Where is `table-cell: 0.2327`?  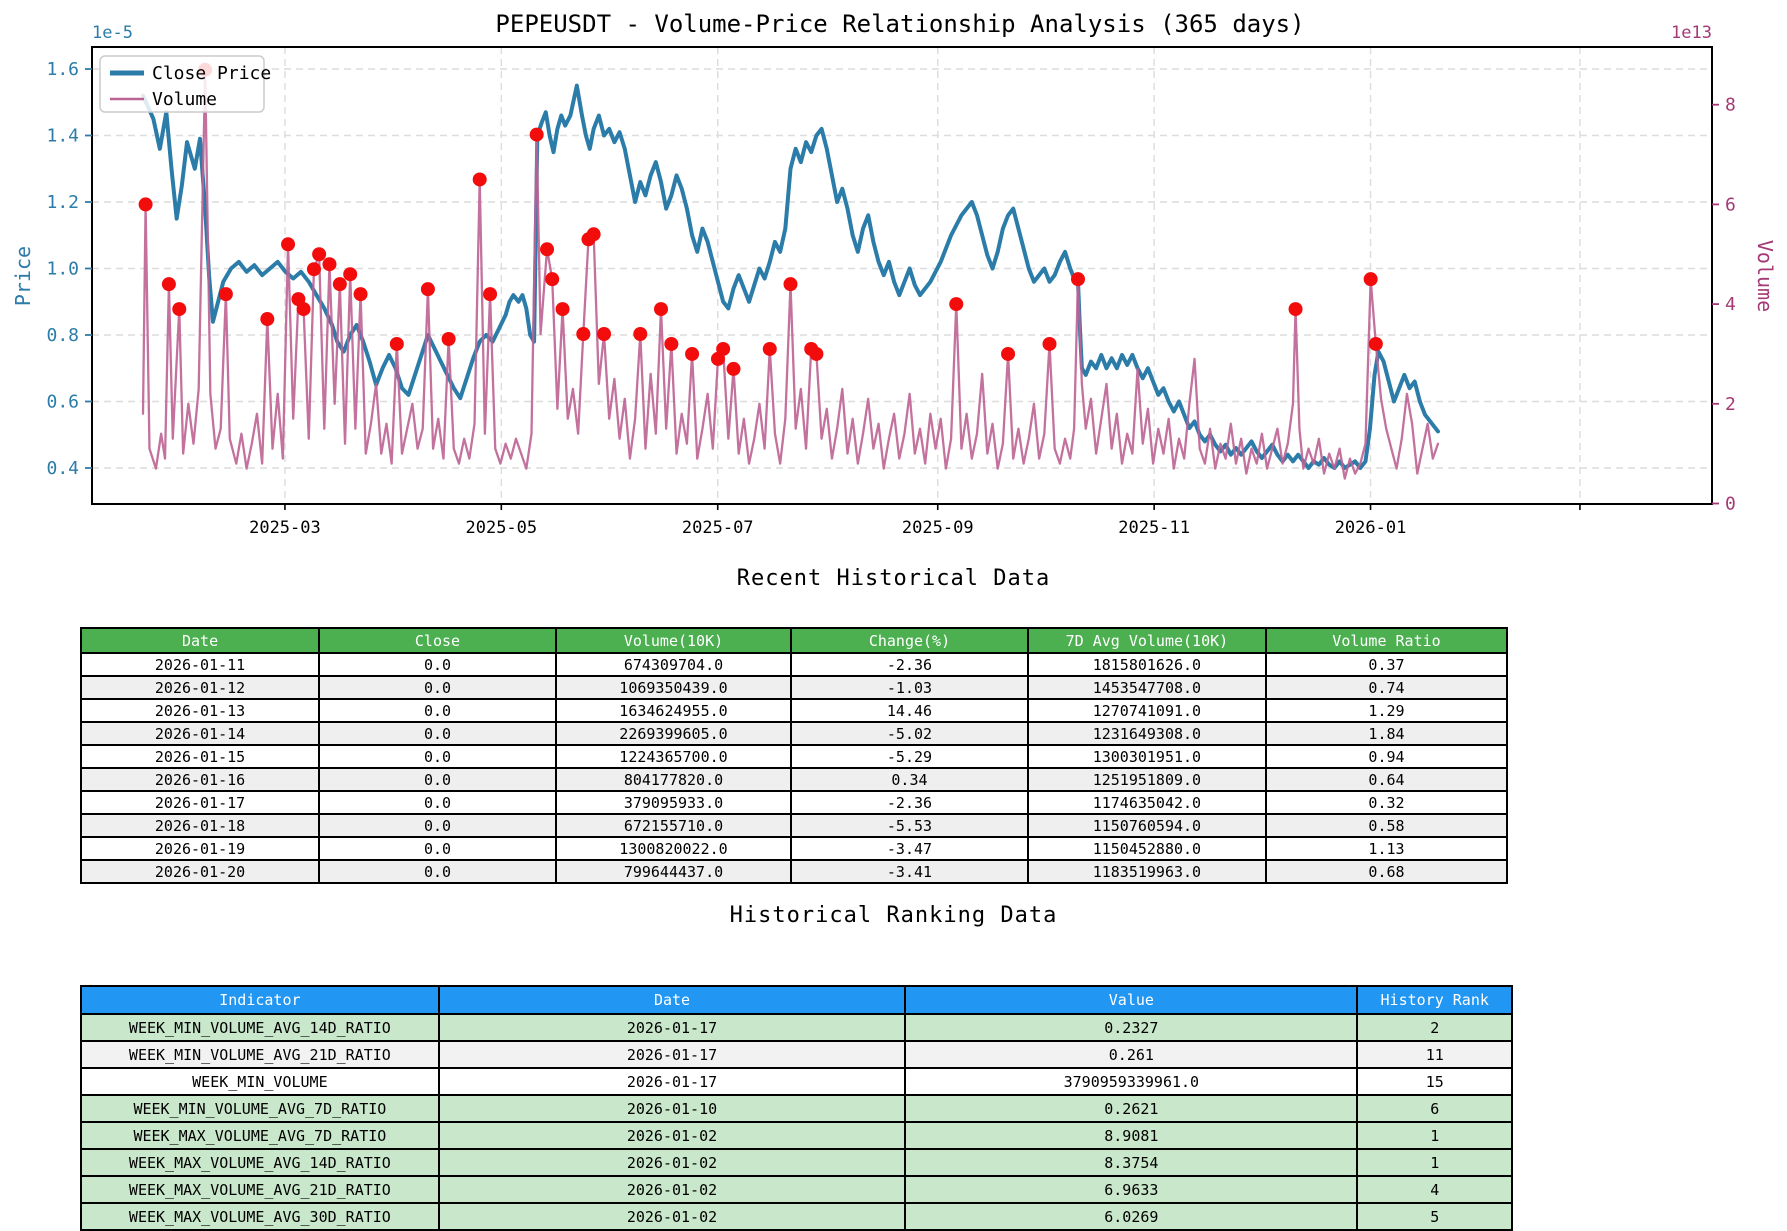 table-cell: 0.2327 is located at coordinates (1131, 1027).